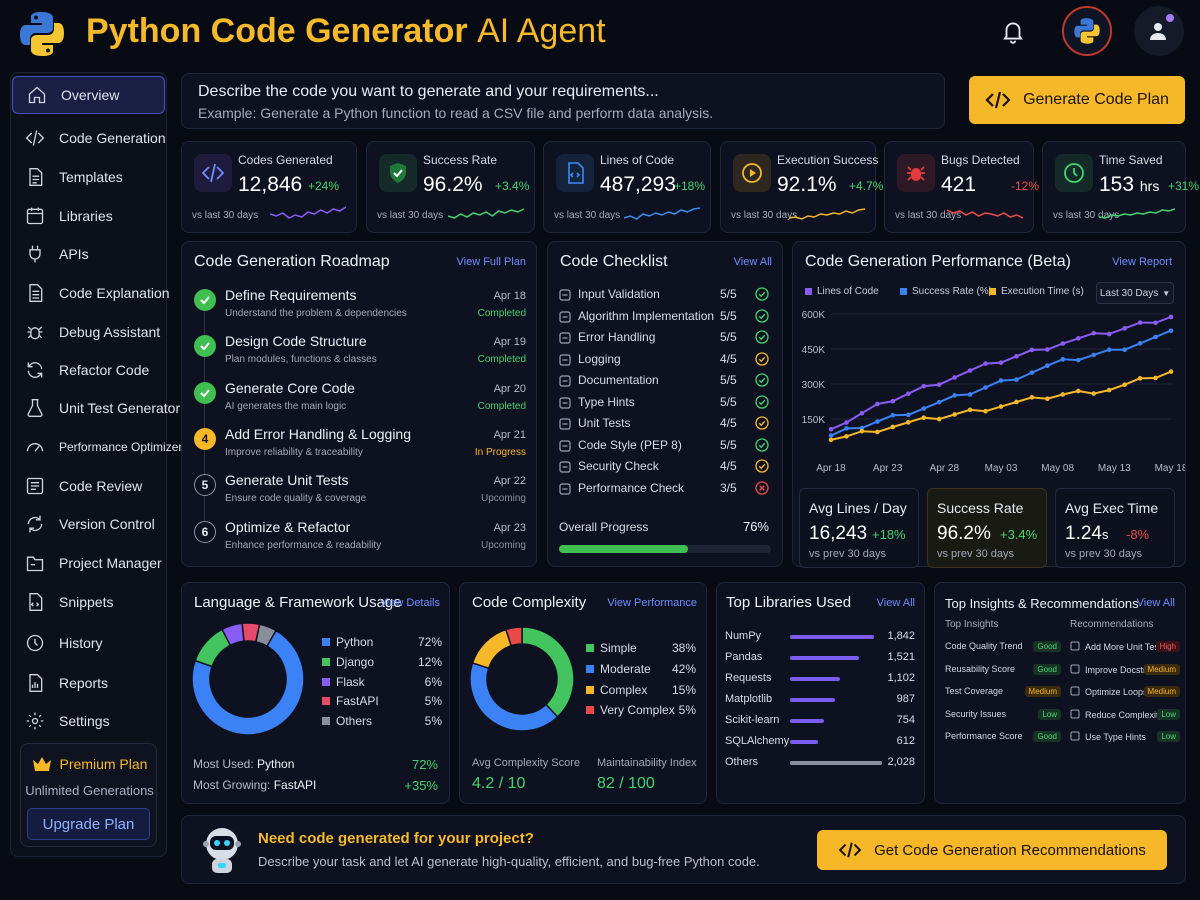 Image resolution: width=1200 pixels, height=900 pixels. I want to click on sidebar-item-settings: Settings, so click(88, 721).